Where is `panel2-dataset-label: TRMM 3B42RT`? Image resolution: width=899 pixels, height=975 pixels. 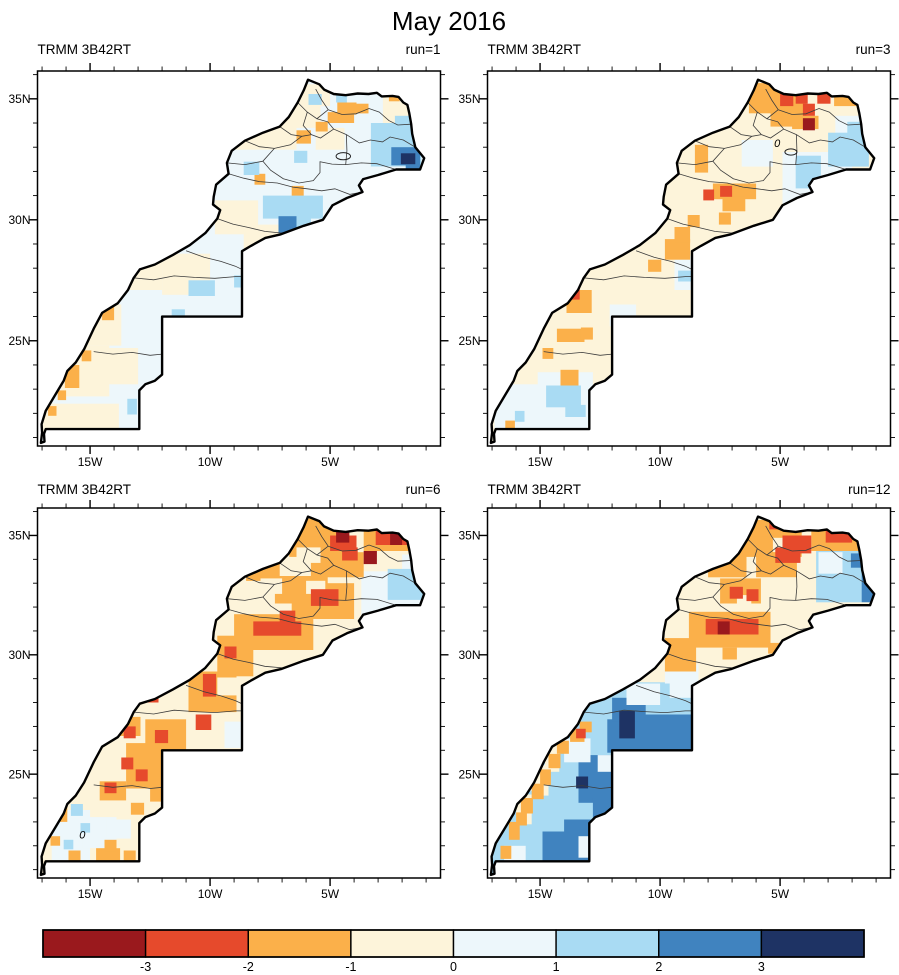
panel2-dataset-label: TRMM 3B42RT is located at coordinates (535, 49).